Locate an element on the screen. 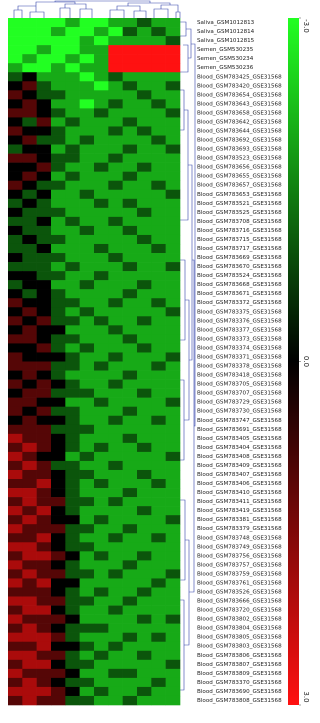  row-label: Blood_GSM783408_GSE31568 is located at coordinates (239, 457).